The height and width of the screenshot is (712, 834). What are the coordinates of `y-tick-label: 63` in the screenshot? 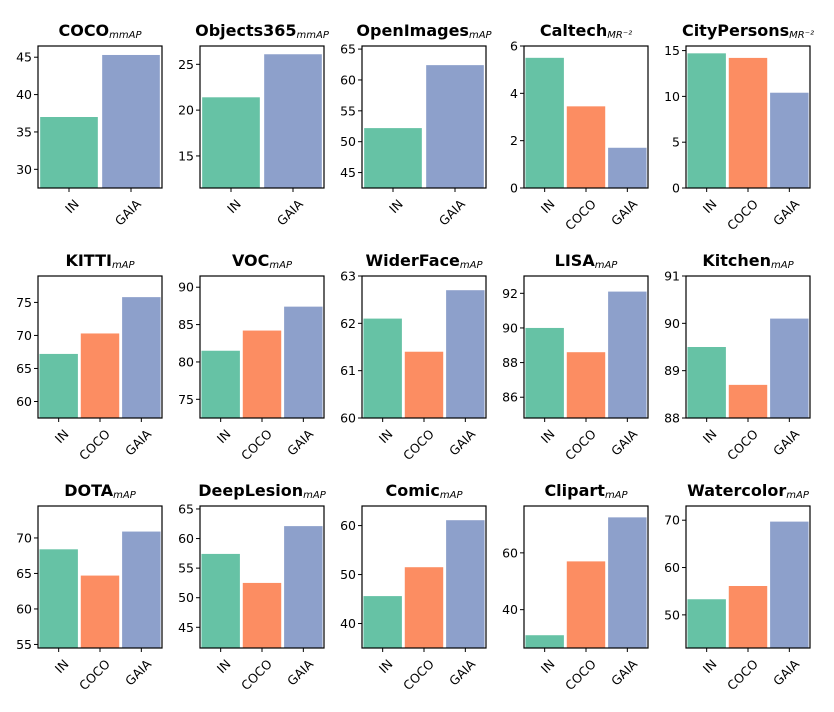 It's located at (348, 276).